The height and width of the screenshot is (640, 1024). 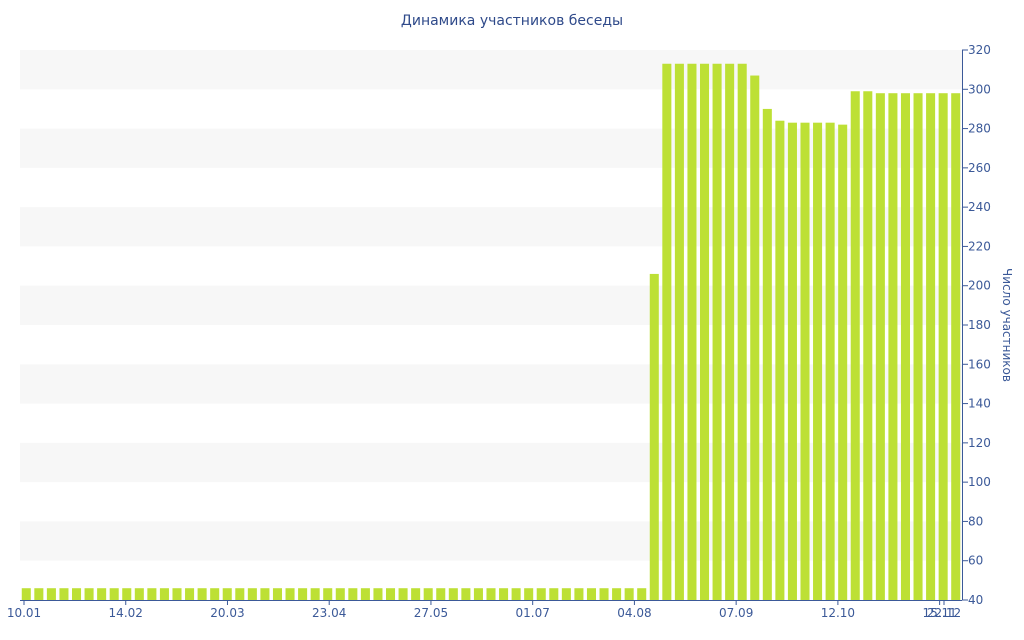 I want to click on y-tick-label: 260, so click(x=979, y=168).